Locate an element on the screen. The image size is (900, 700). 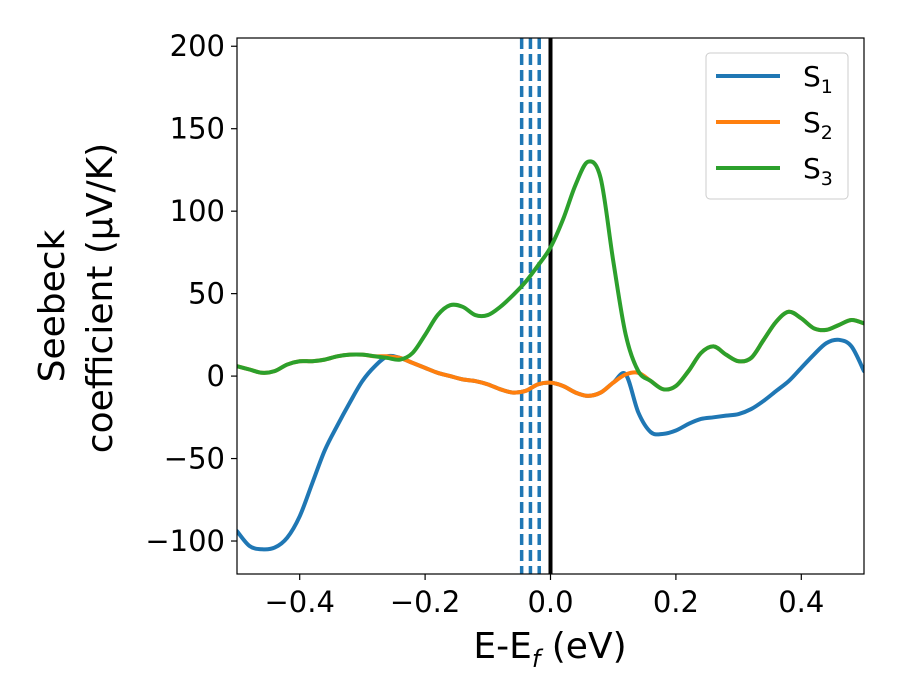
y-tick-label: 200 is located at coordinates (197, 46).